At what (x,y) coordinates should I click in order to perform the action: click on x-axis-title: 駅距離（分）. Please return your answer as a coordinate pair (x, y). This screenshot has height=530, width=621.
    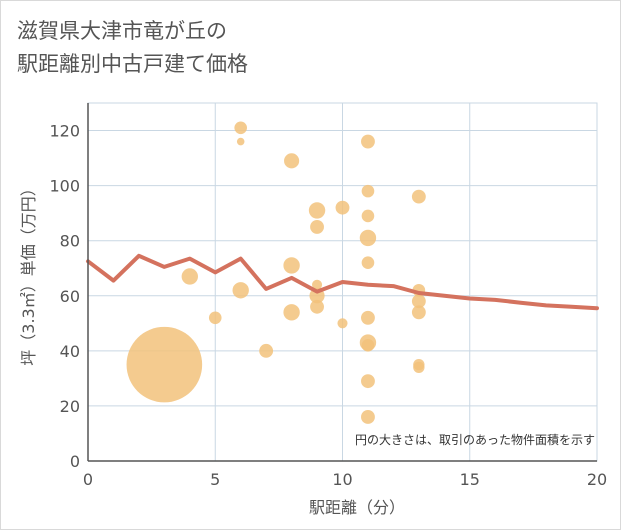
    Looking at the image, I should click on (357, 507).